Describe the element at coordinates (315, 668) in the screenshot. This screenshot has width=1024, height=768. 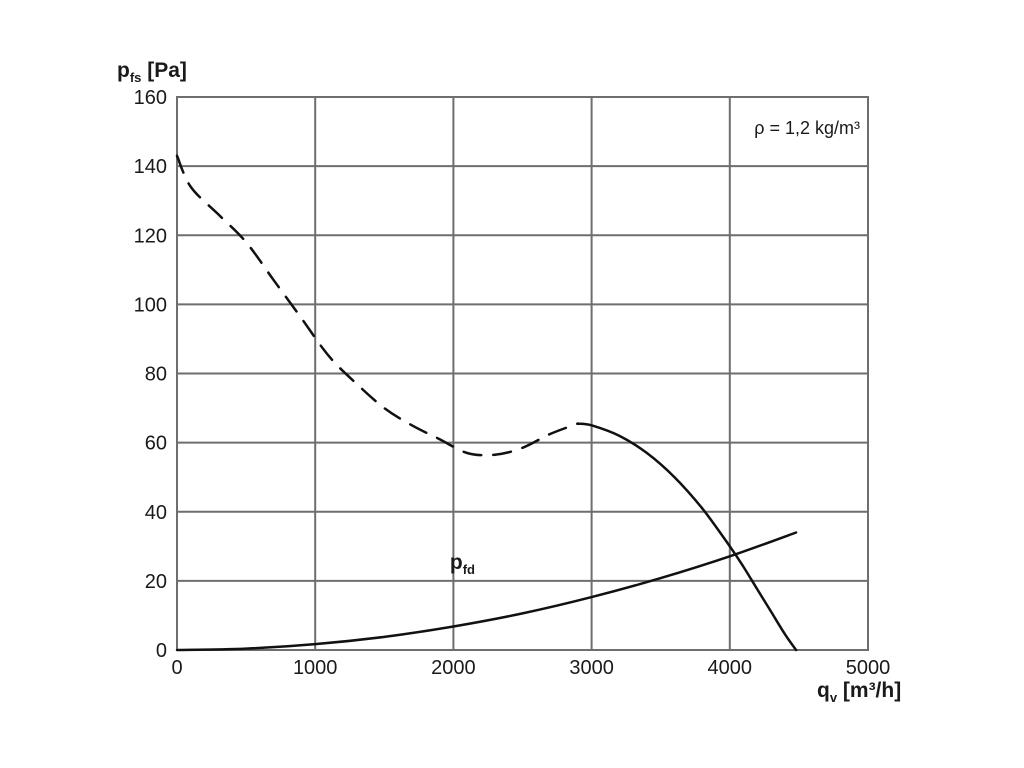
I see `x-tick-label: 1000` at that location.